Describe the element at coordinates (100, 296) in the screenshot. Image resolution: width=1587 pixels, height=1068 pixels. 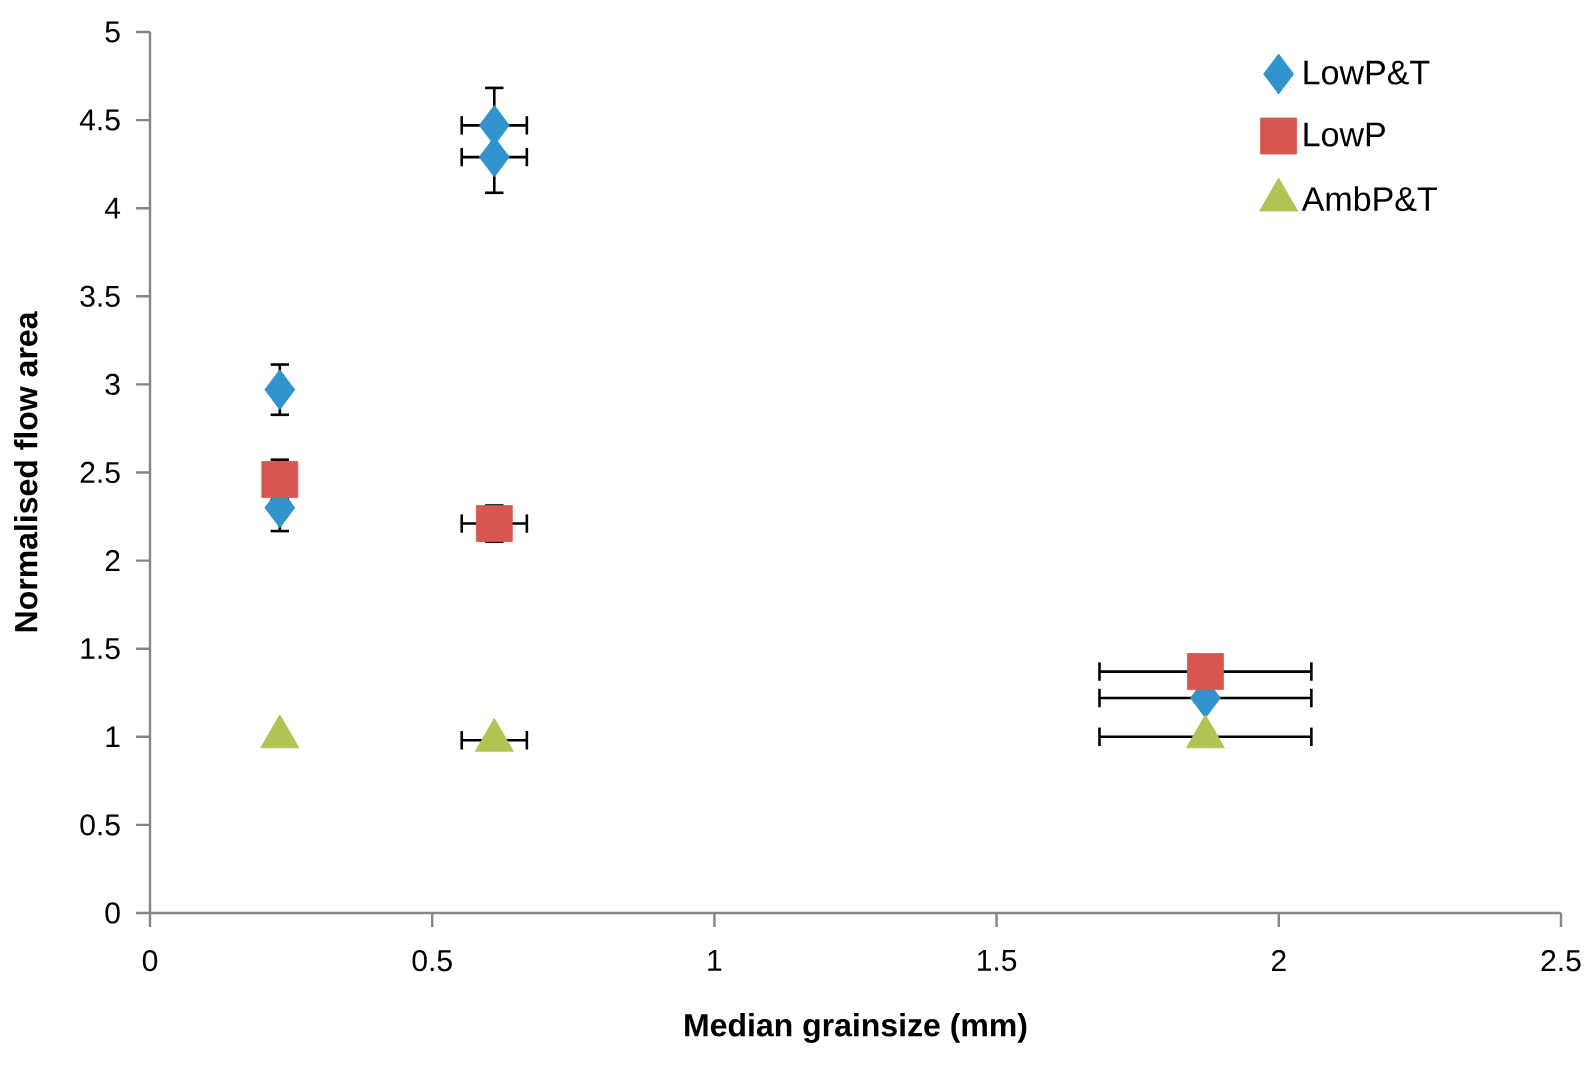
I see `y-tick-label: 3.5` at that location.